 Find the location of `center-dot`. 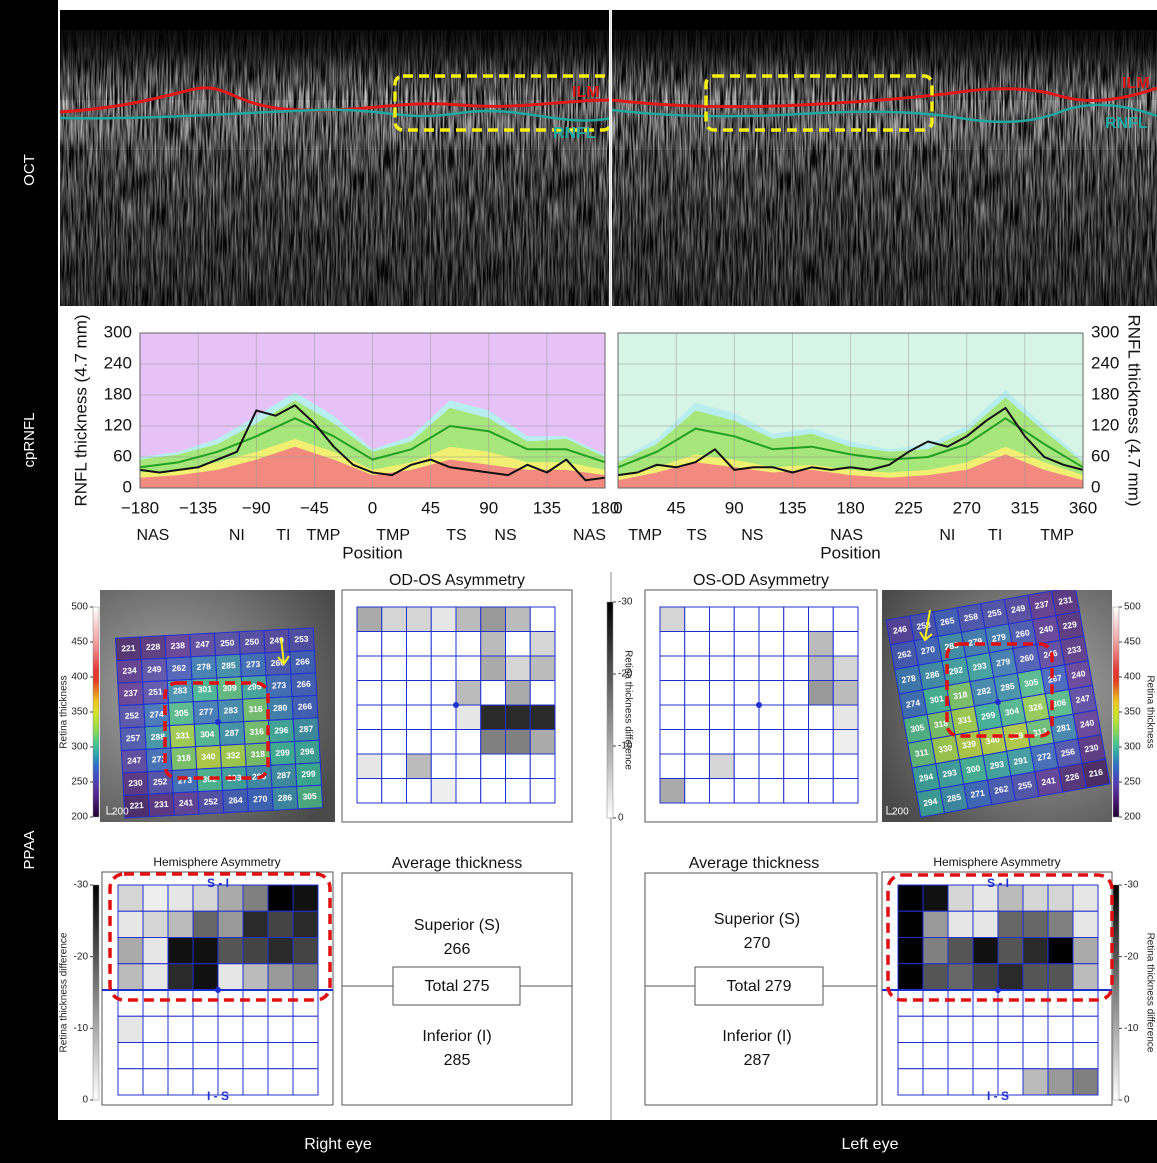

center-dot is located at coordinates (998, 990).